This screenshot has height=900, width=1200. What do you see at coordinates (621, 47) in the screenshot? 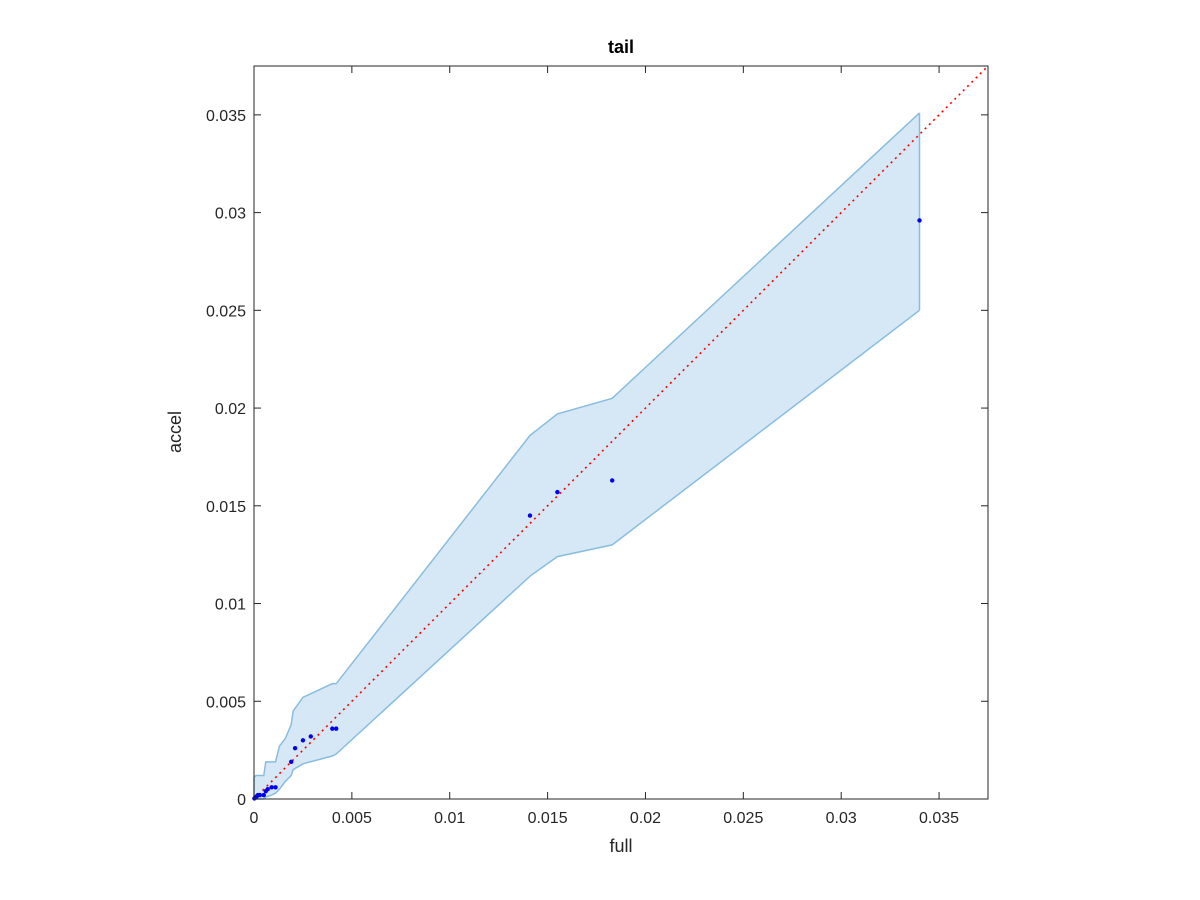
I see `chart-title: tail` at bounding box center [621, 47].